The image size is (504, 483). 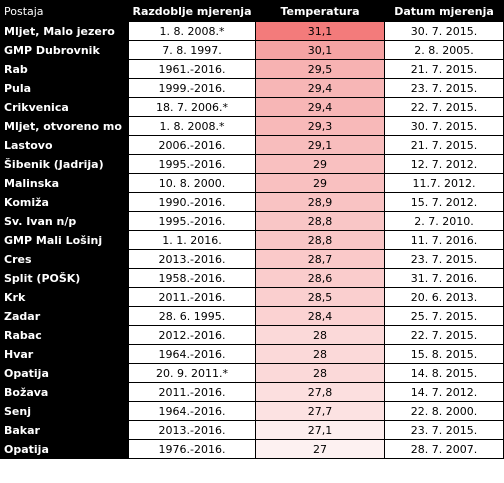 I want to click on station-cell: Pula, so click(x=64, y=88).